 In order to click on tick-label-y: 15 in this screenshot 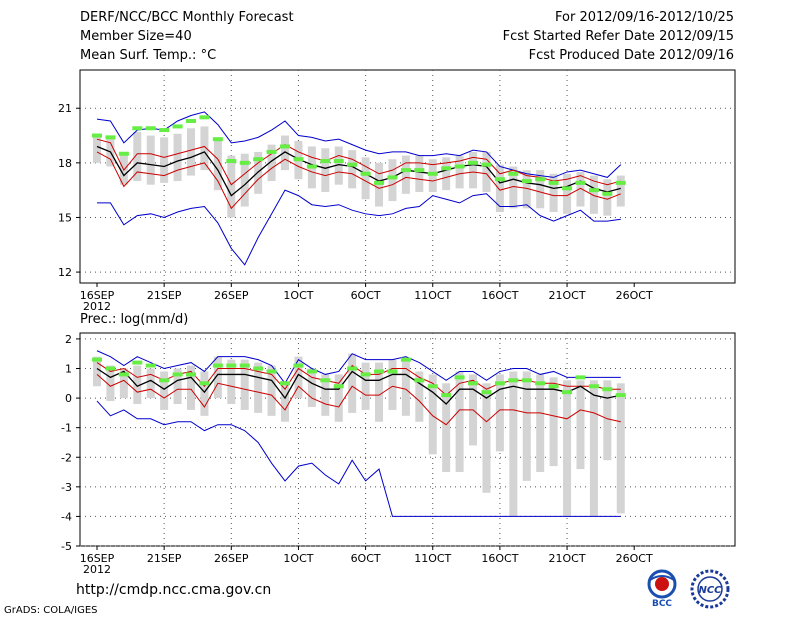, I will do `click(65, 217)`.